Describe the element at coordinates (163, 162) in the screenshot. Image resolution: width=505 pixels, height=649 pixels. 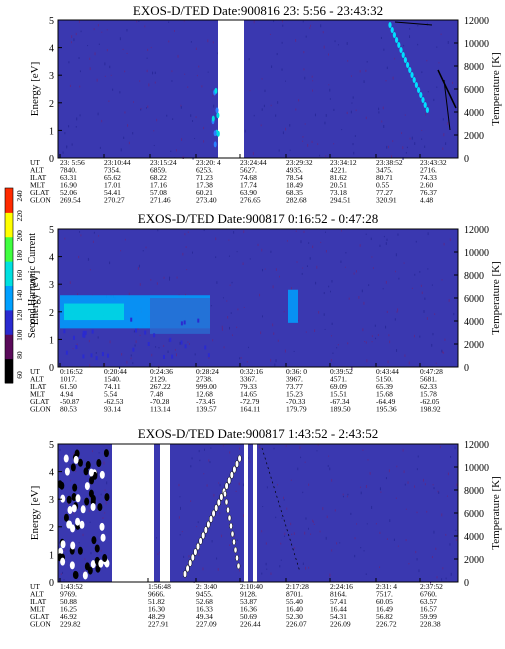
I see `table-cell: 23:15:24` at that location.